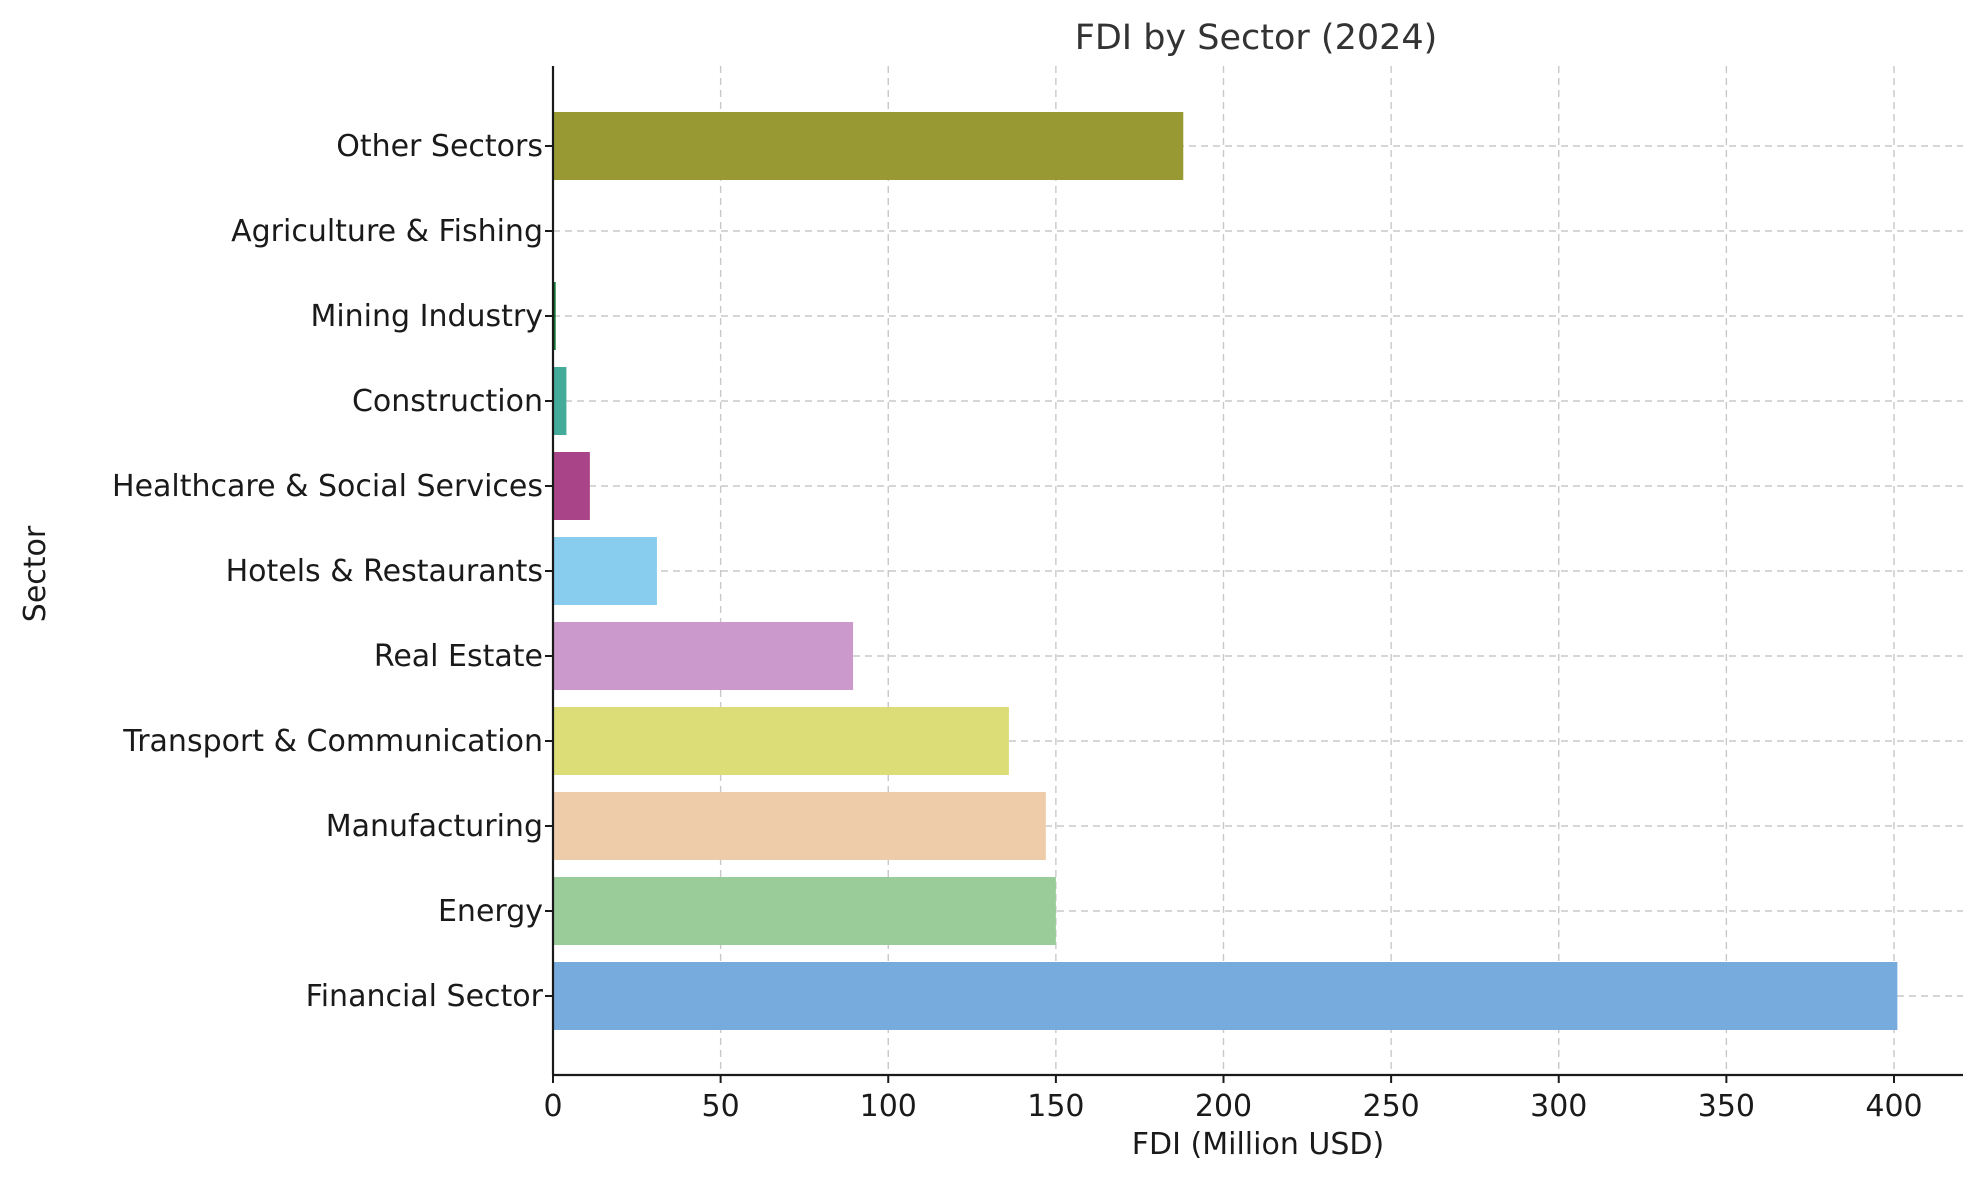  Describe the element at coordinates (387, 231) in the screenshot. I see `y-tick-label: Agriculture & Fishing` at that location.